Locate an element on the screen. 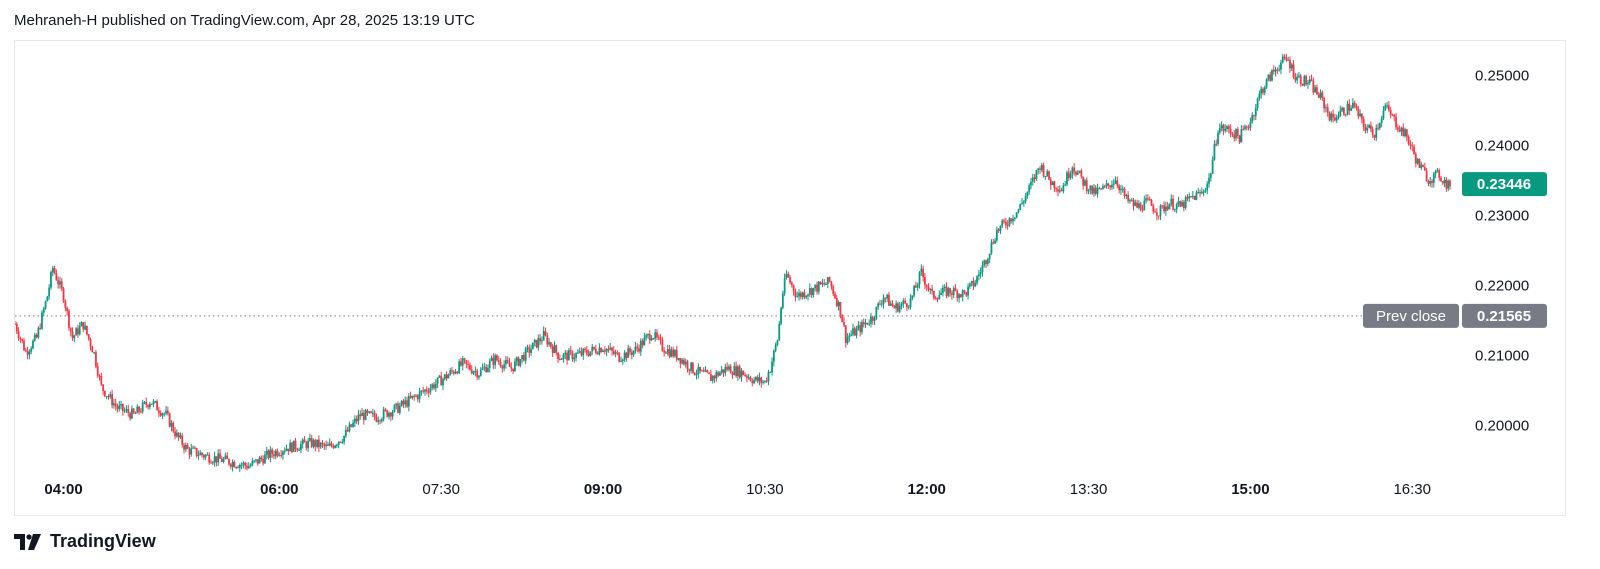  prev-close-price-label: 0.21565 is located at coordinates (1504, 316).